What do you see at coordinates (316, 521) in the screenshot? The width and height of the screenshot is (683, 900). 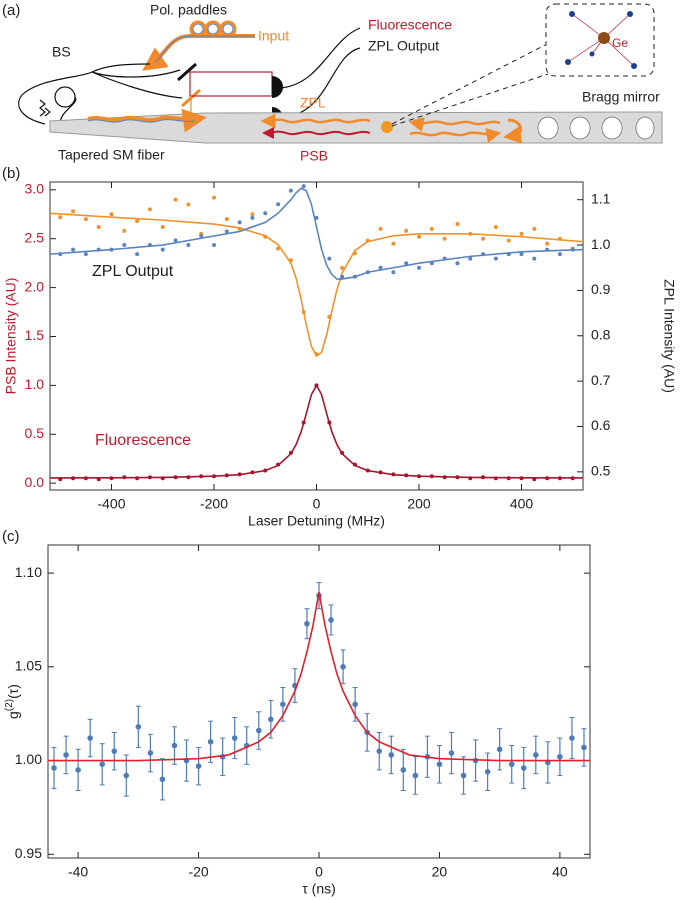 I see `x-axis-label: Laser Detuning (MHz)` at bounding box center [316, 521].